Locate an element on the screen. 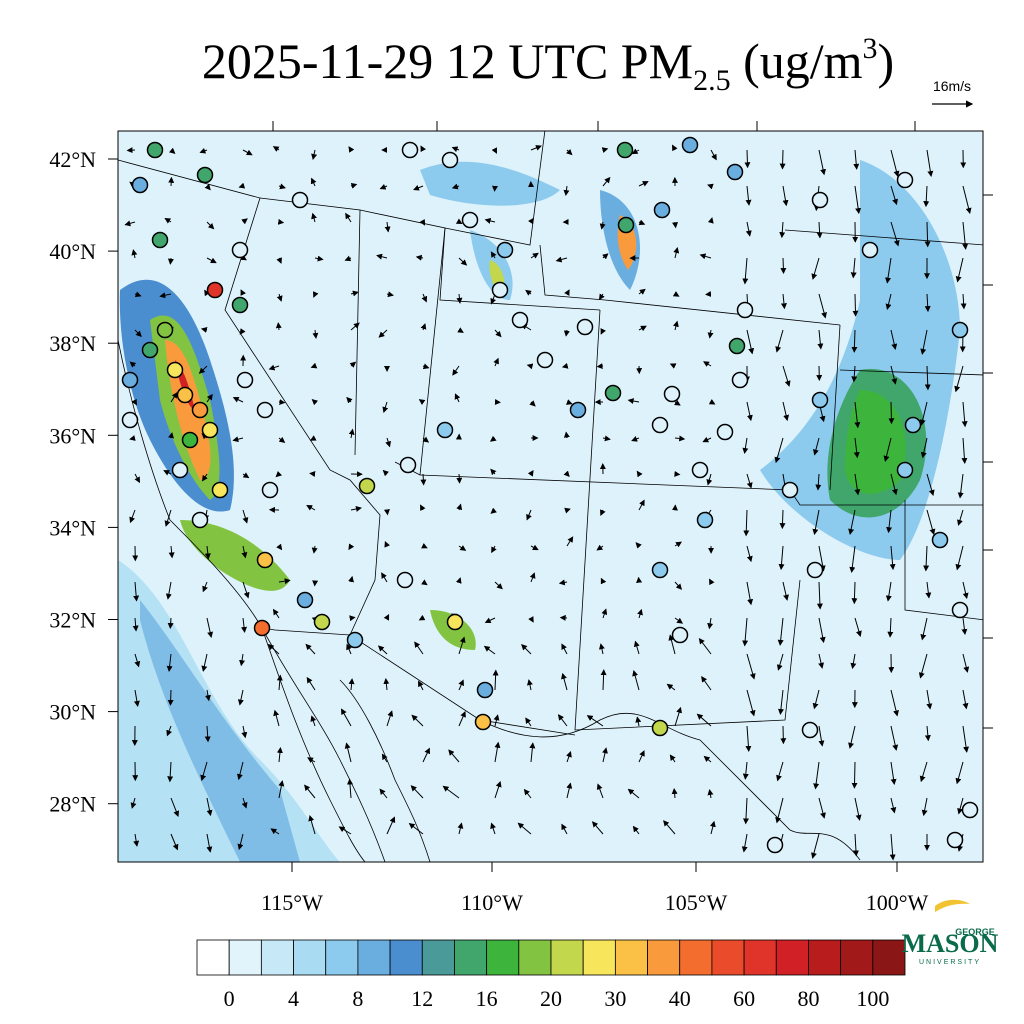 The height and width of the screenshot is (1024, 1024). colorbar-label: 60 is located at coordinates (744, 998).